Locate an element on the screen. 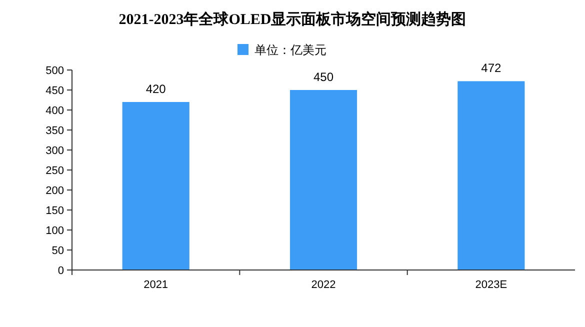 The image size is (585, 327). y-tick-label: 350 is located at coordinates (55, 131).